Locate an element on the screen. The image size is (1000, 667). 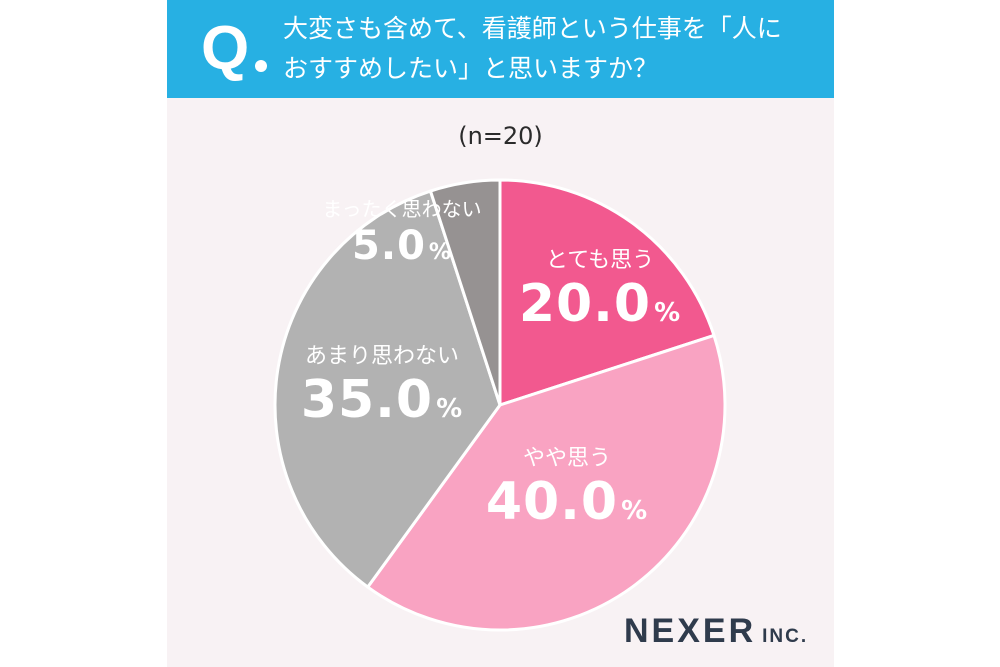
q-dot is located at coordinates (261, 66).